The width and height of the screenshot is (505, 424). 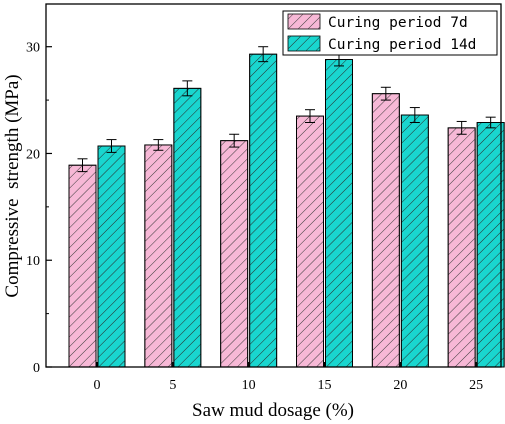 I want to click on y-tick-label: 10, so click(x=33, y=261).